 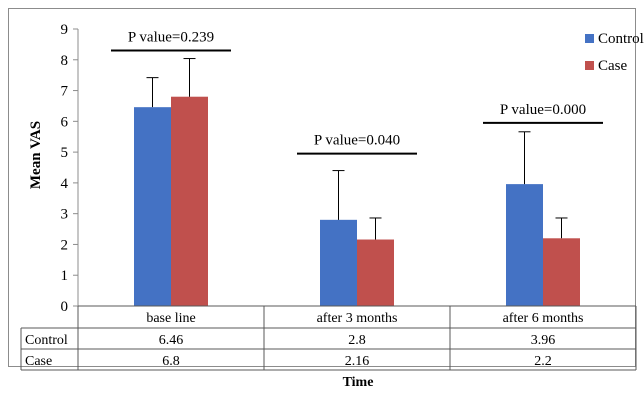 What do you see at coordinates (65, 30) in the screenshot?
I see `y-tick-label: 9` at bounding box center [65, 30].